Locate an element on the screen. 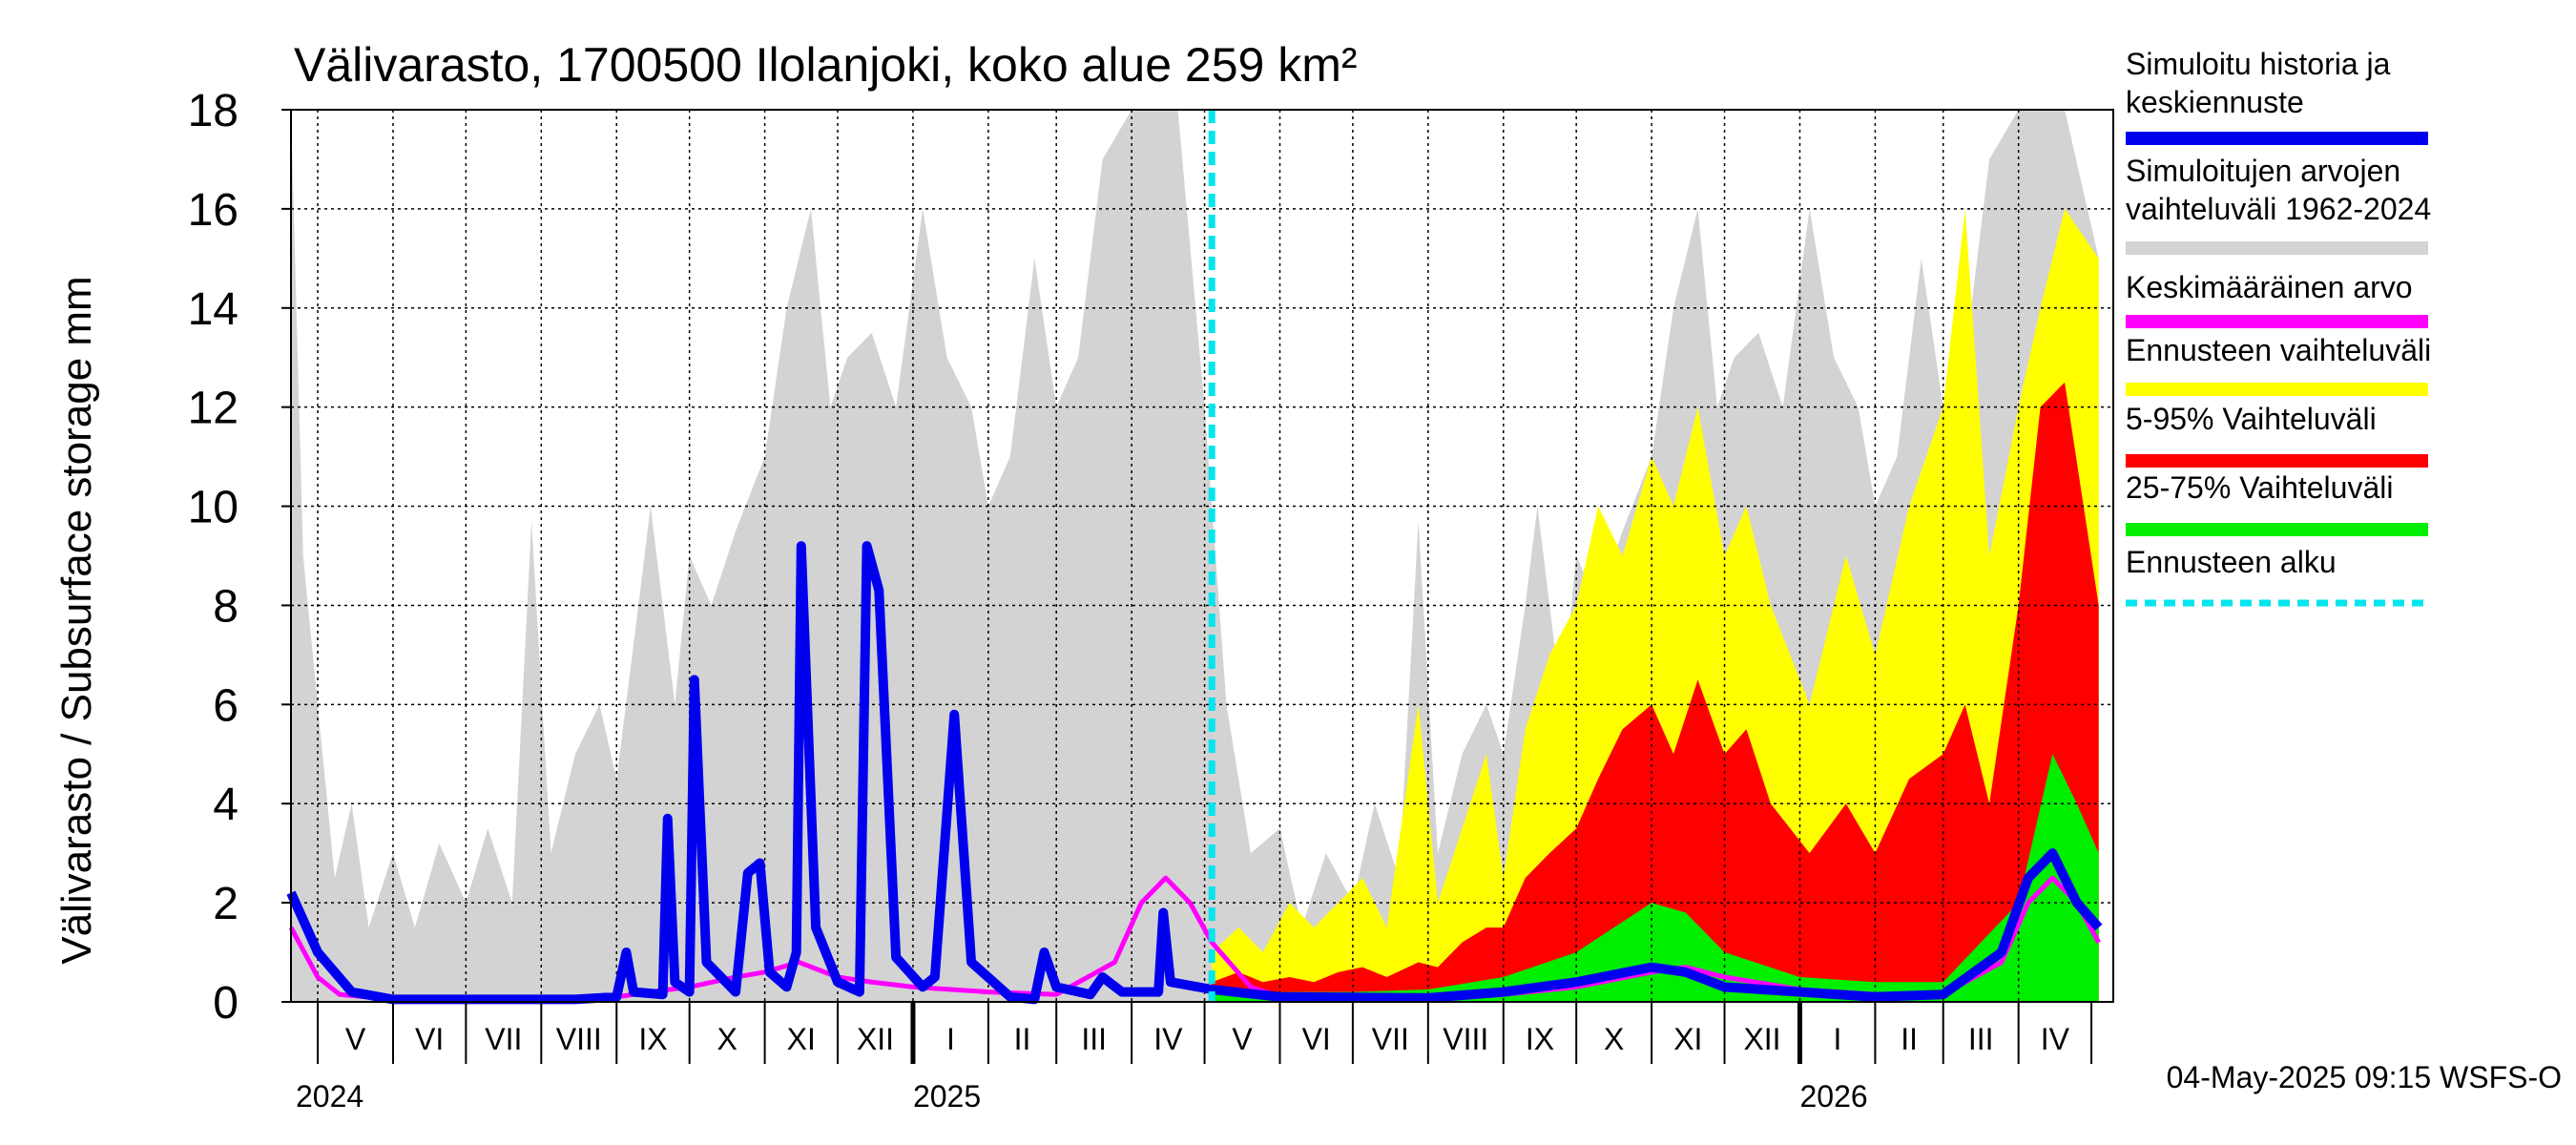 Image resolution: width=2576 pixels, height=1145 pixels. legend-label: keskiennuste is located at coordinates (2215, 102).